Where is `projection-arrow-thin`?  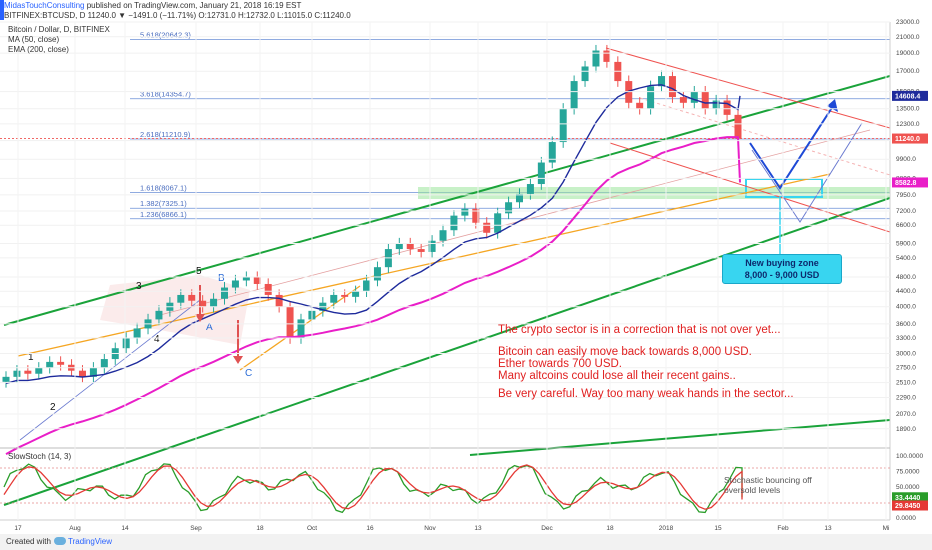 projection-arrow-thin is located at coordinates (807, 172).